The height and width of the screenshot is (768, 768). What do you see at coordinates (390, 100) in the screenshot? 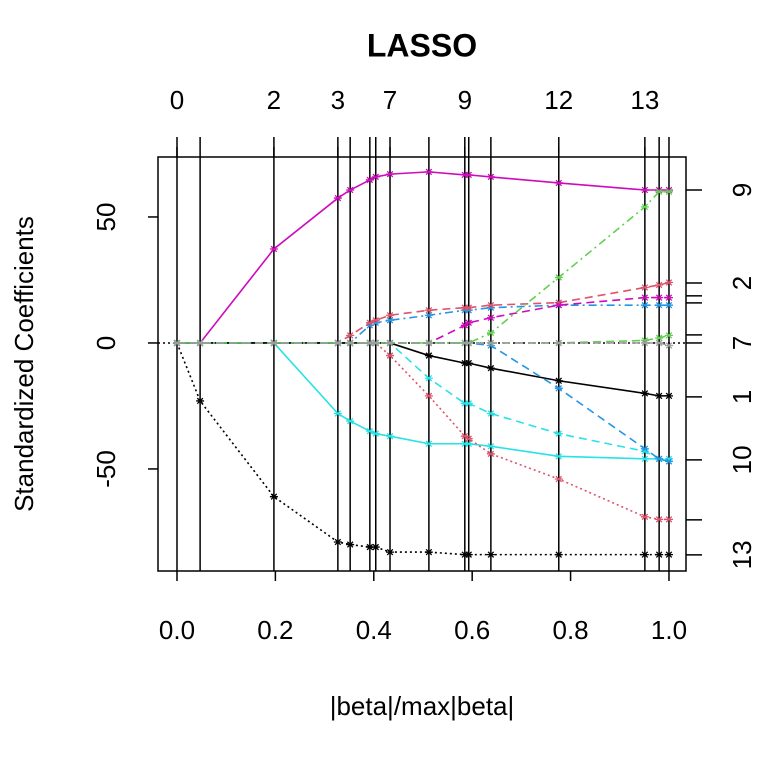
I see `top-tick-label: 7` at bounding box center [390, 100].